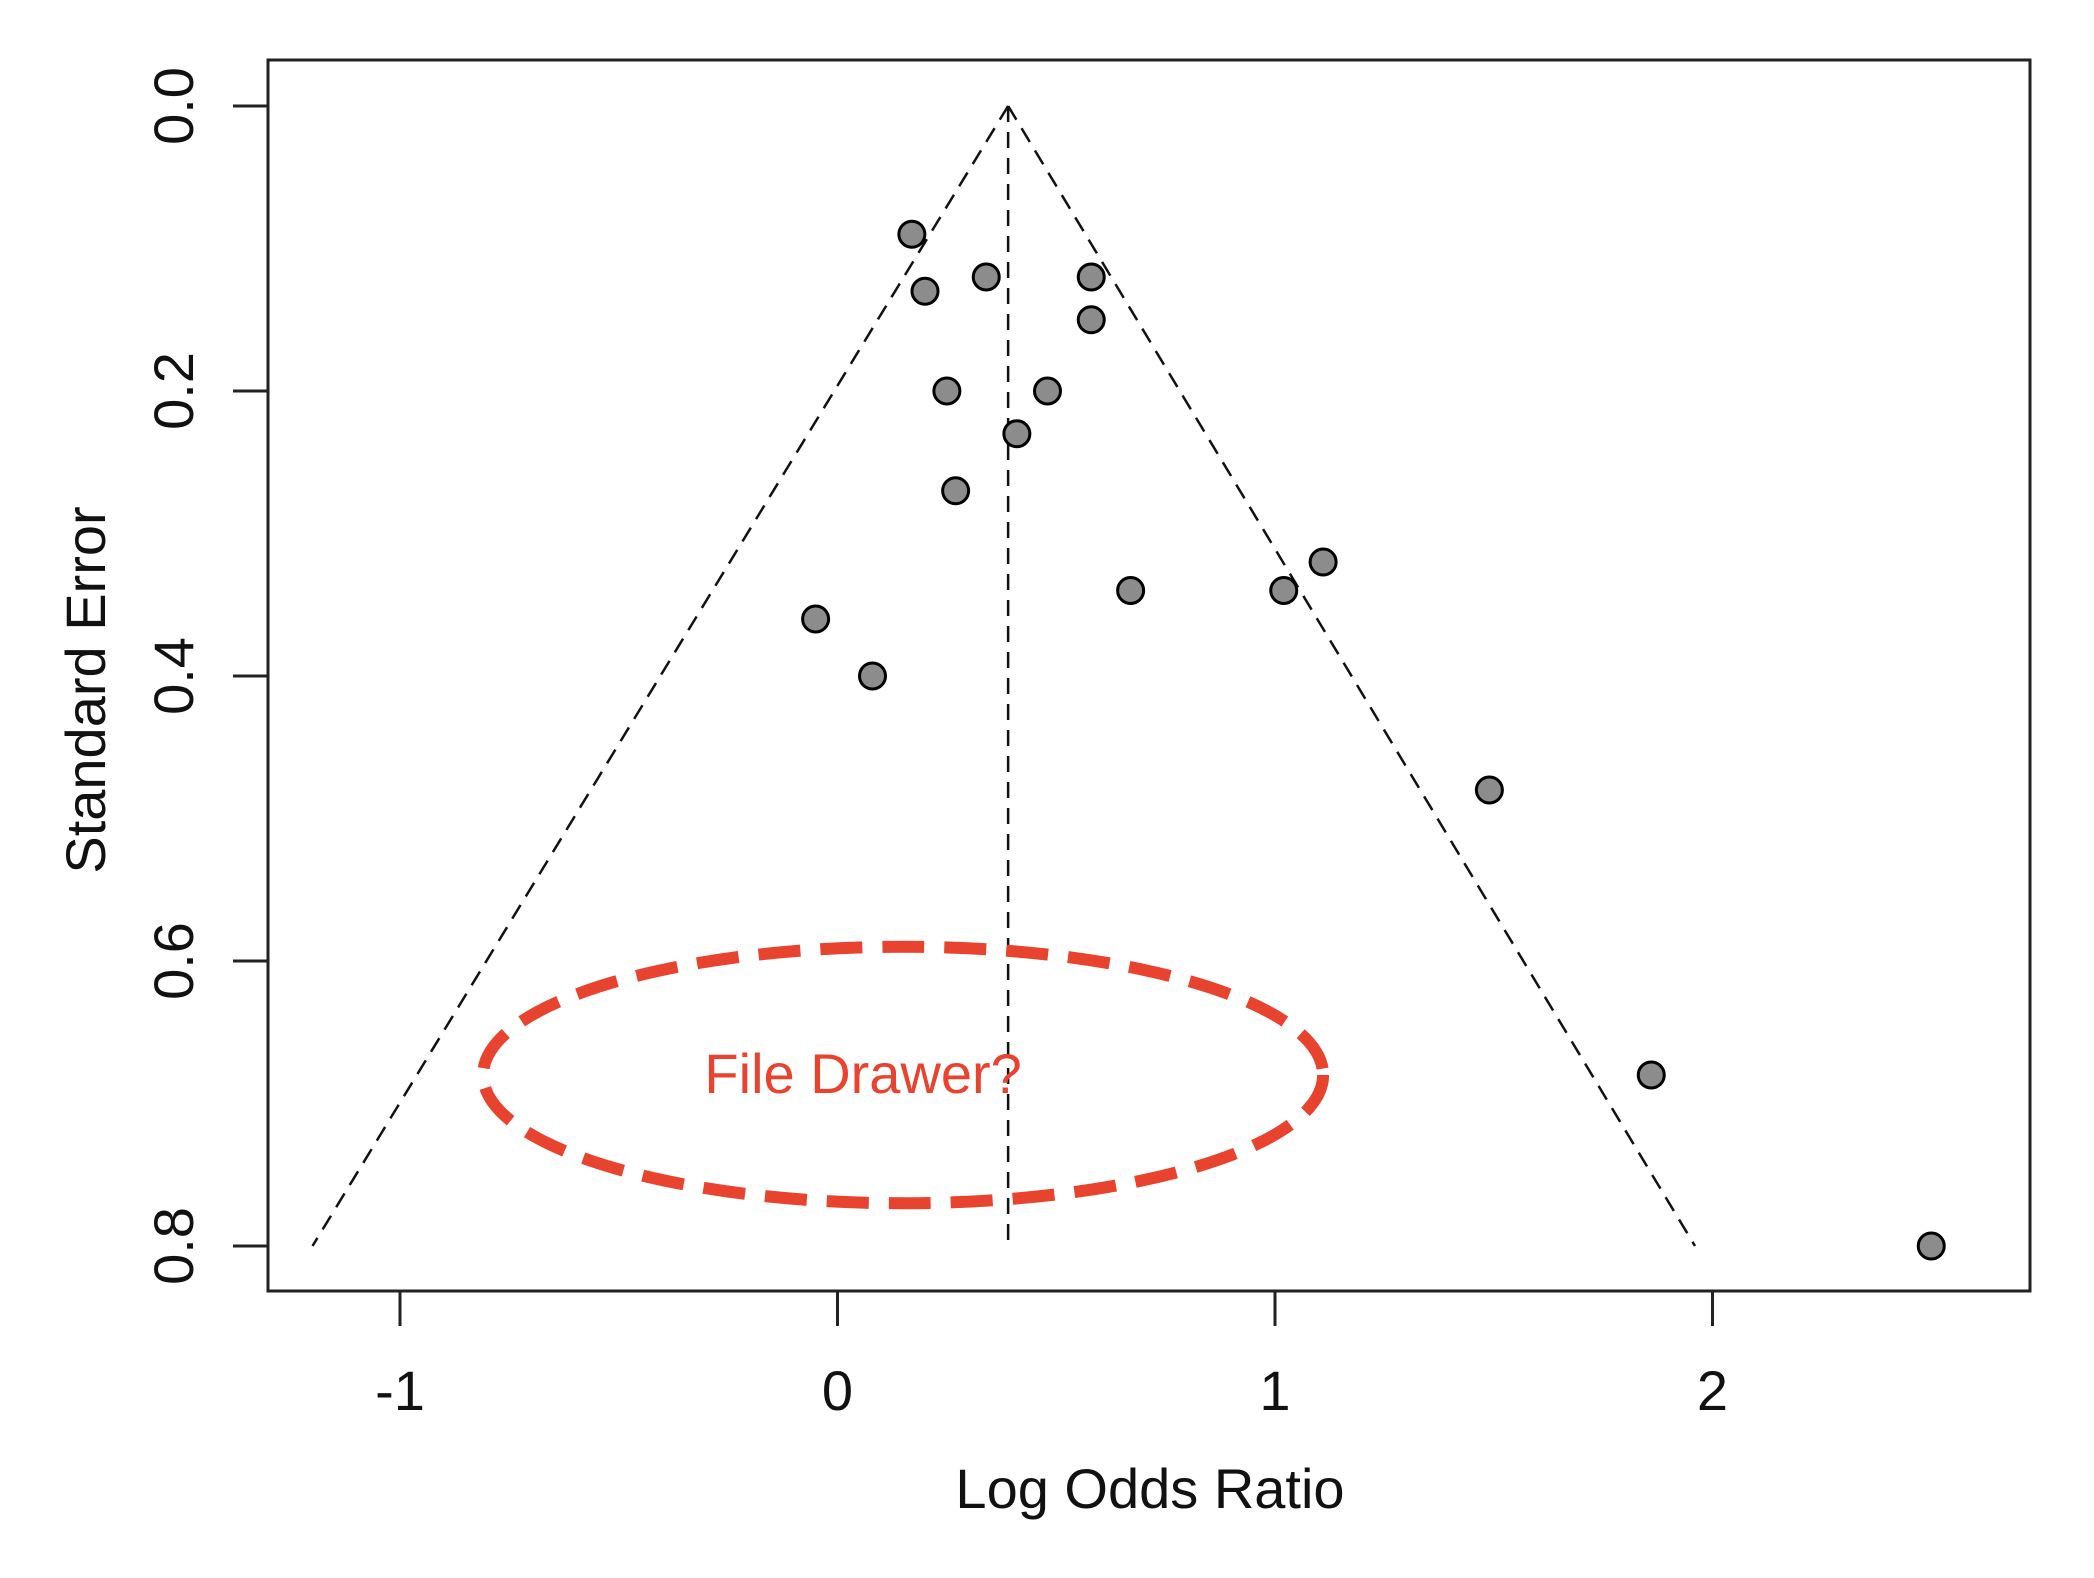  Describe the element at coordinates (1149, 1488) in the screenshot. I see `x-axis-title: Log Odds Ratio` at that location.